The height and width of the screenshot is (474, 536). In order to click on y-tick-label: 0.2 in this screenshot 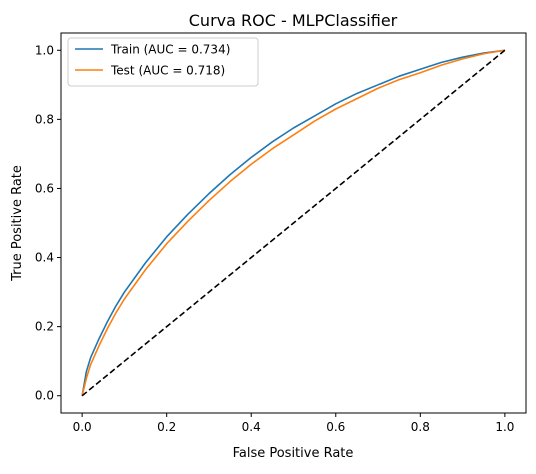, I will do `click(44, 327)`.